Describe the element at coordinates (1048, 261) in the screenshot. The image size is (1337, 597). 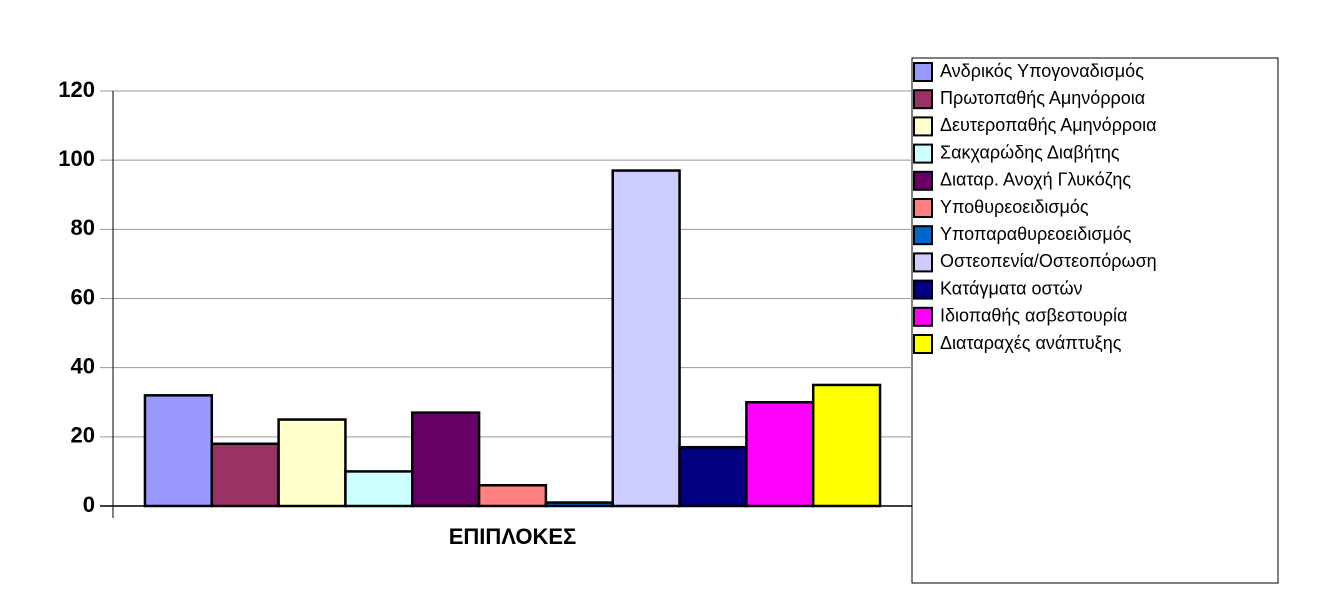
I see `legend-label: Οστεοπενία/Οστεοπόρωση` at that location.